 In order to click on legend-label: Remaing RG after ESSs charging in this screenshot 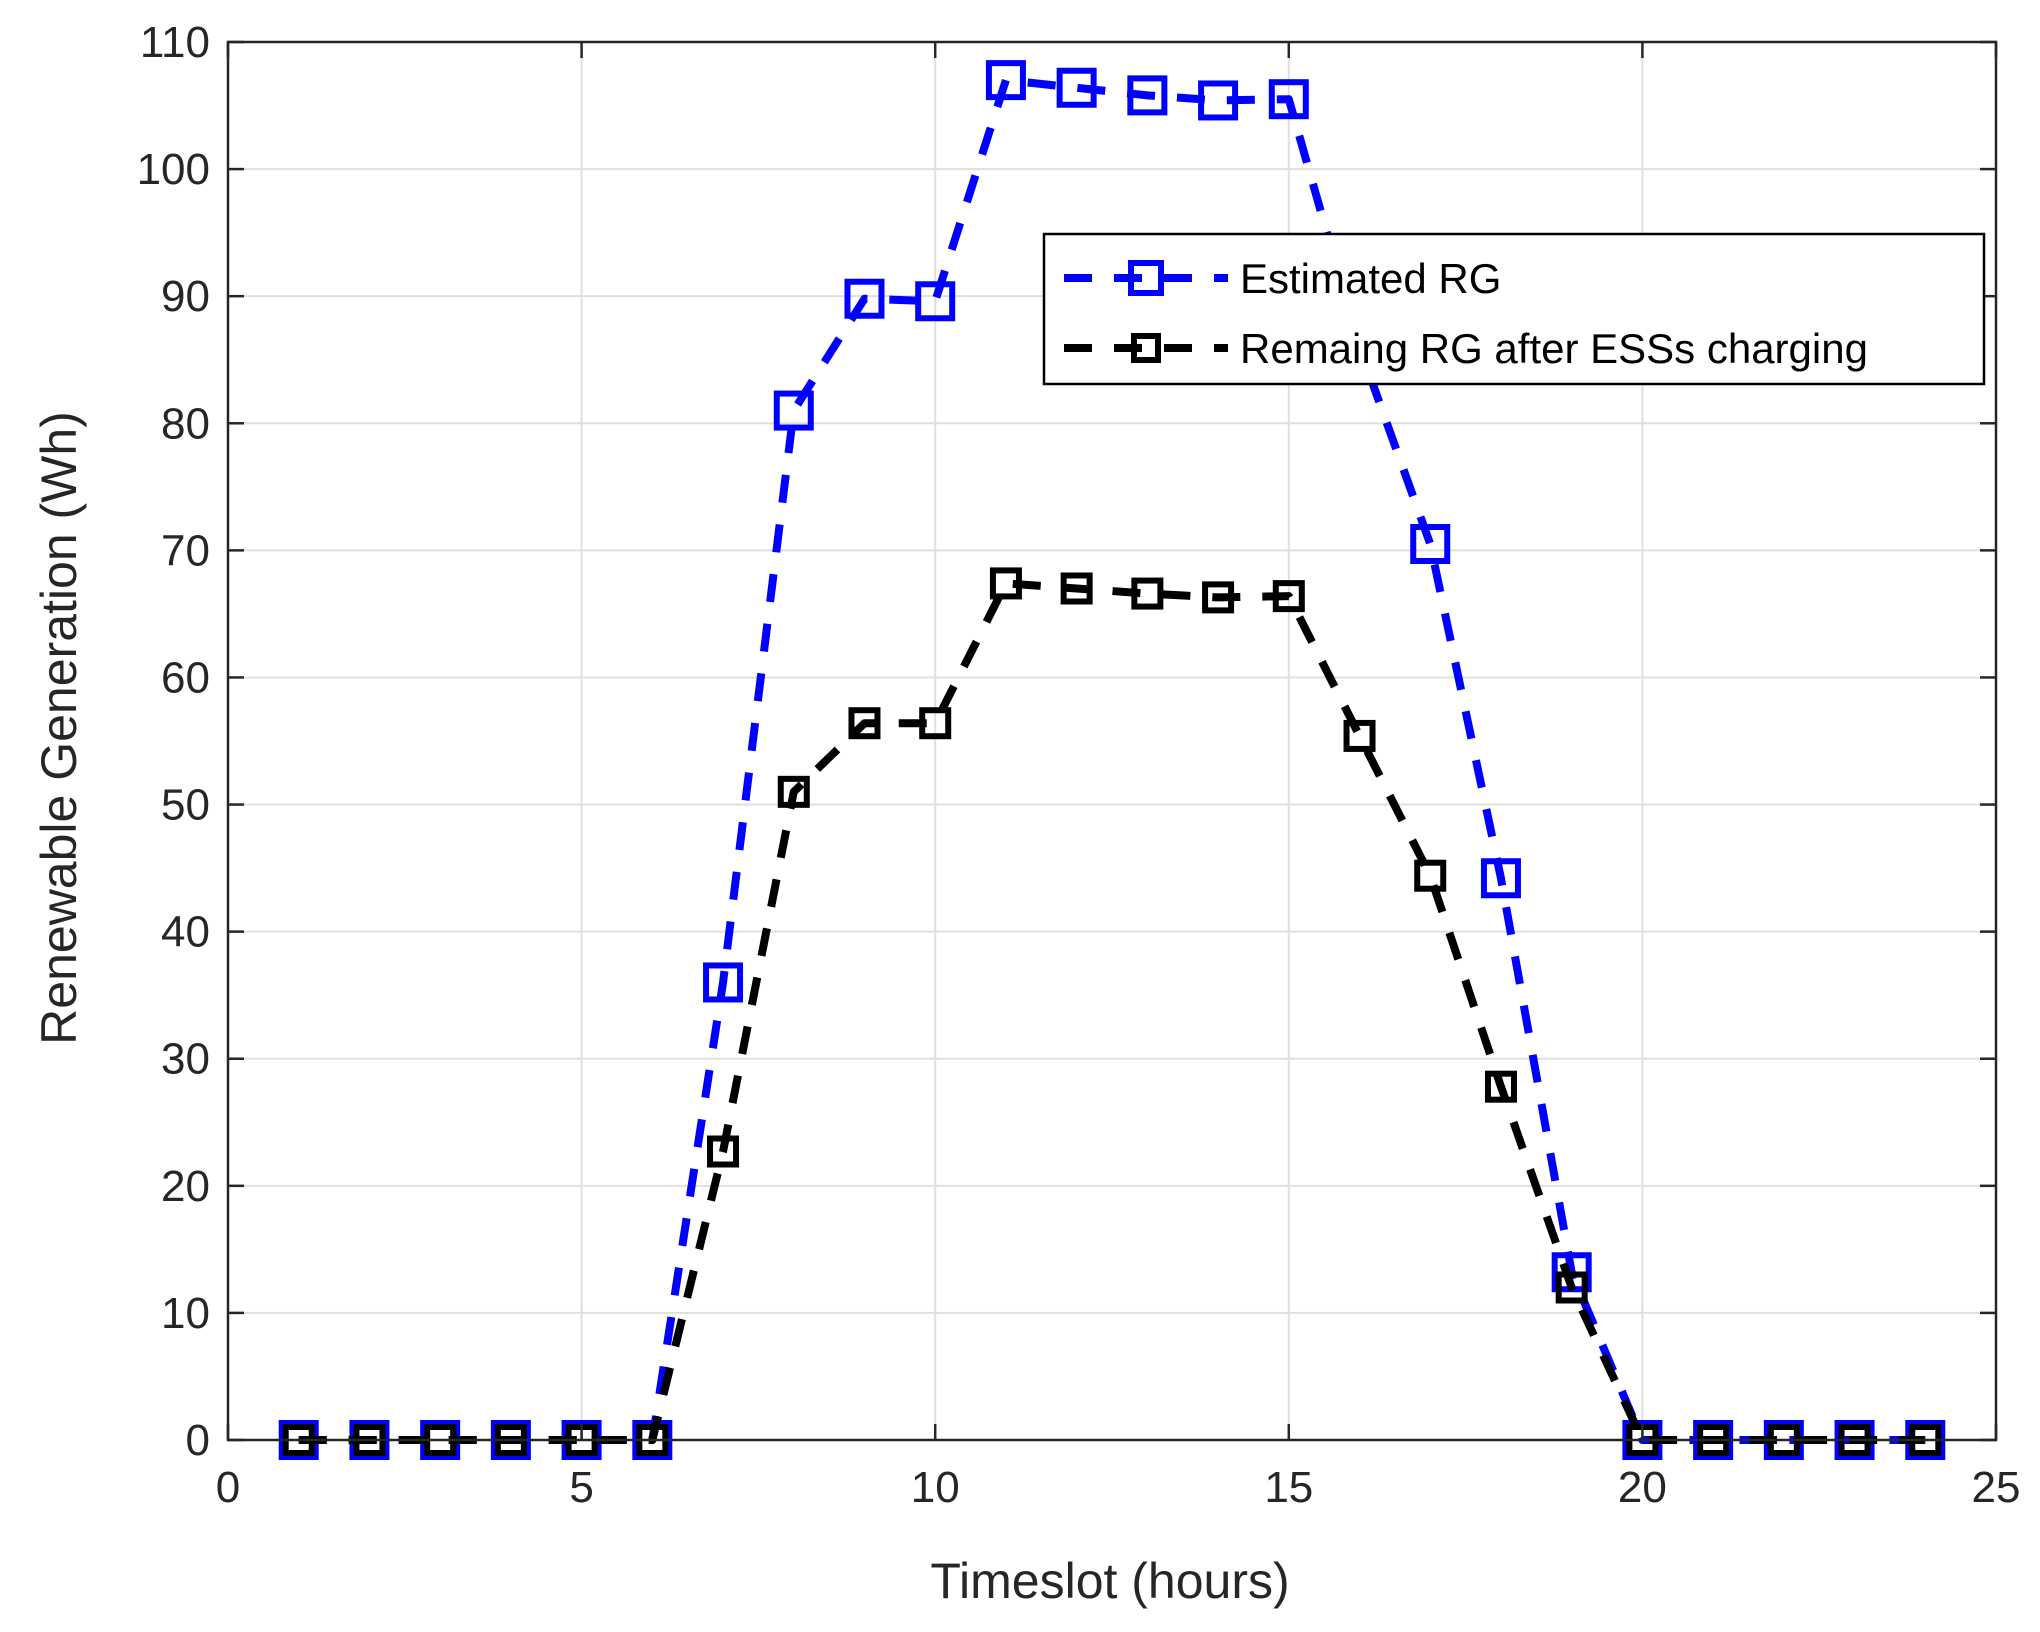, I will do `click(1554, 348)`.